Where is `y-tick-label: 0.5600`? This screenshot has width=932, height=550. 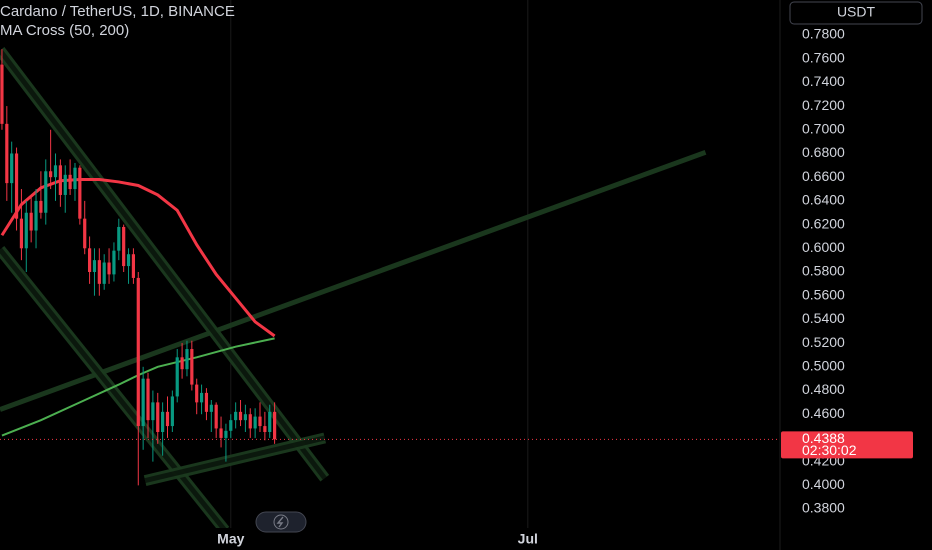 y-tick-label: 0.5600 is located at coordinates (823, 294).